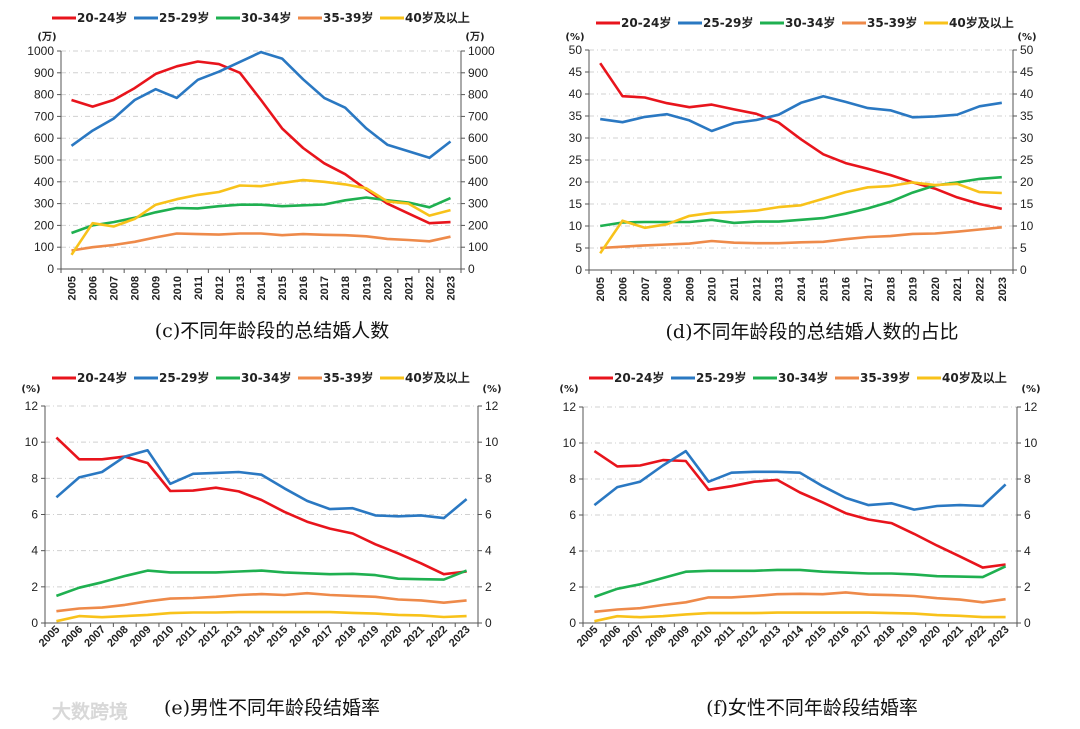 The image size is (1080, 729). What do you see at coordinates (576, 116) in the screenshot?
I see `y-tick-label: 35` at bounding box center [576, 116].